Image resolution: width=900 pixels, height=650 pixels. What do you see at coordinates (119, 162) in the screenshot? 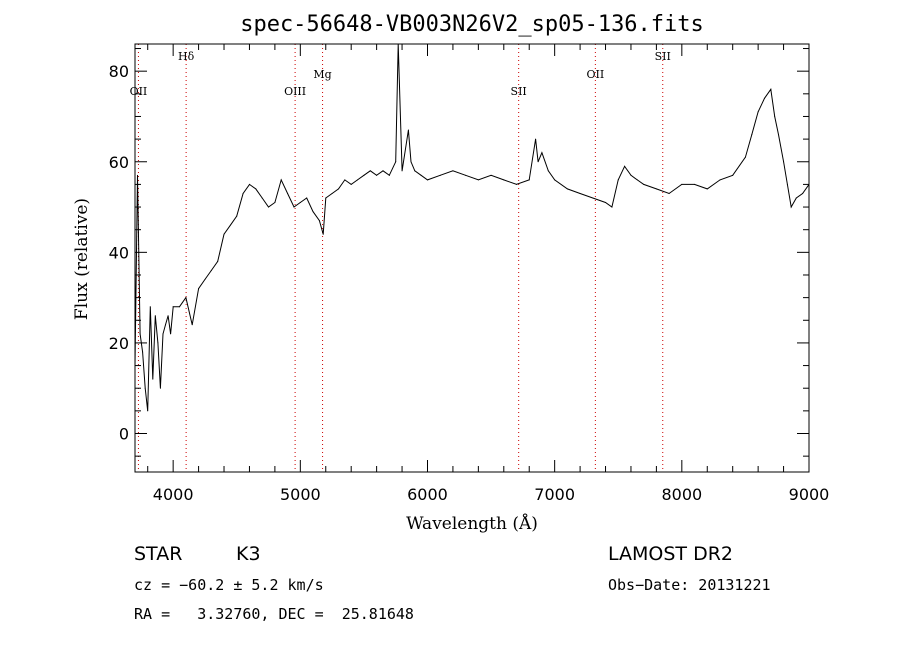
I see `y-tick-label: 60` at bounding box center [119, 162].